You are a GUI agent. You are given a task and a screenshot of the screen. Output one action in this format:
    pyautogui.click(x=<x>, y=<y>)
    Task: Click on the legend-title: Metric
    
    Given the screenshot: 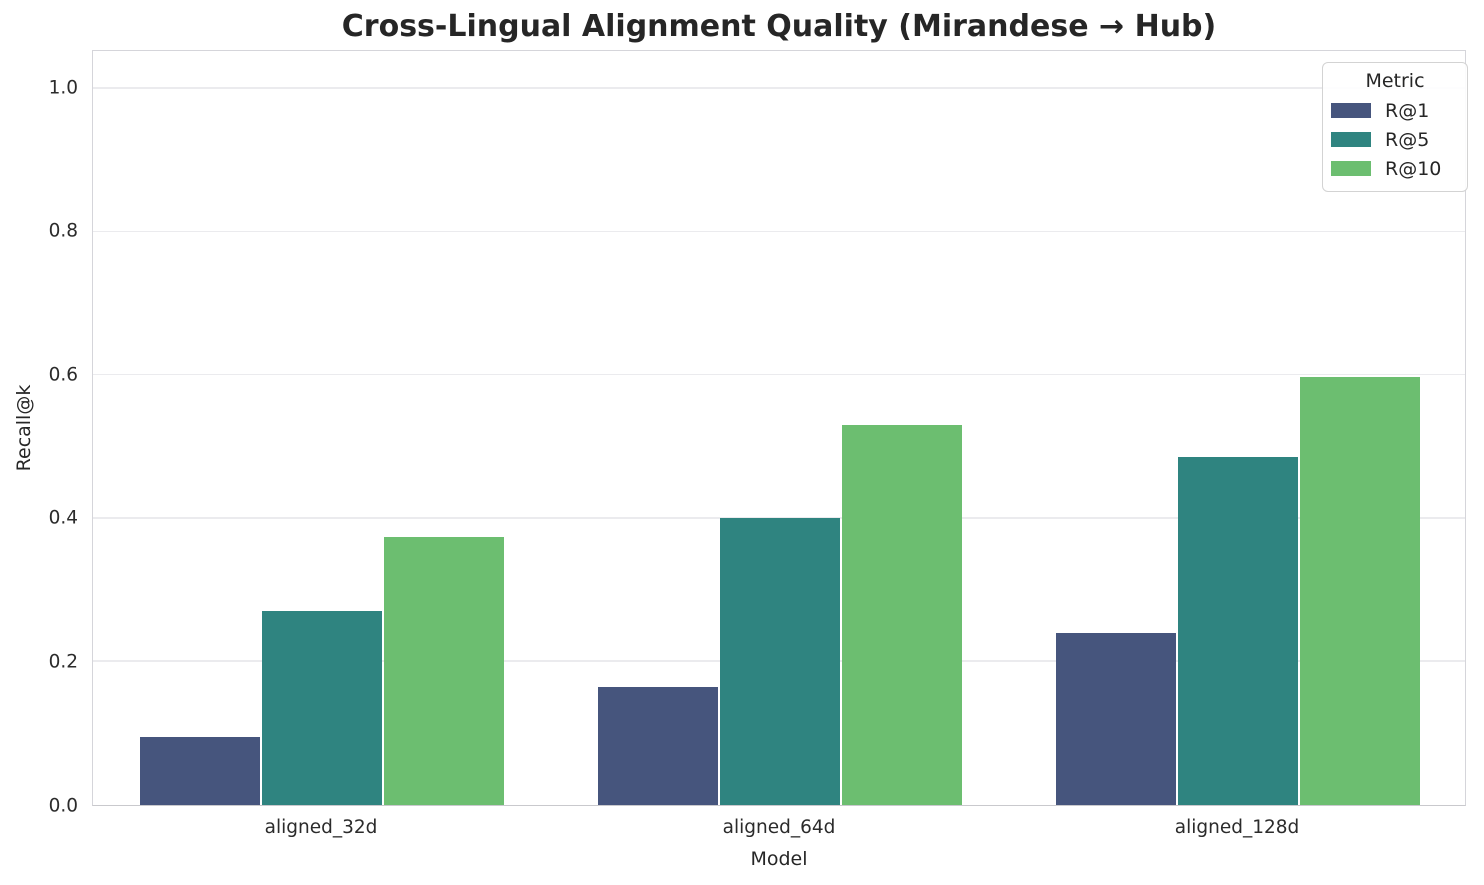 What is the action you would take?
    pyautogui.click(x=1395, y=81)
    